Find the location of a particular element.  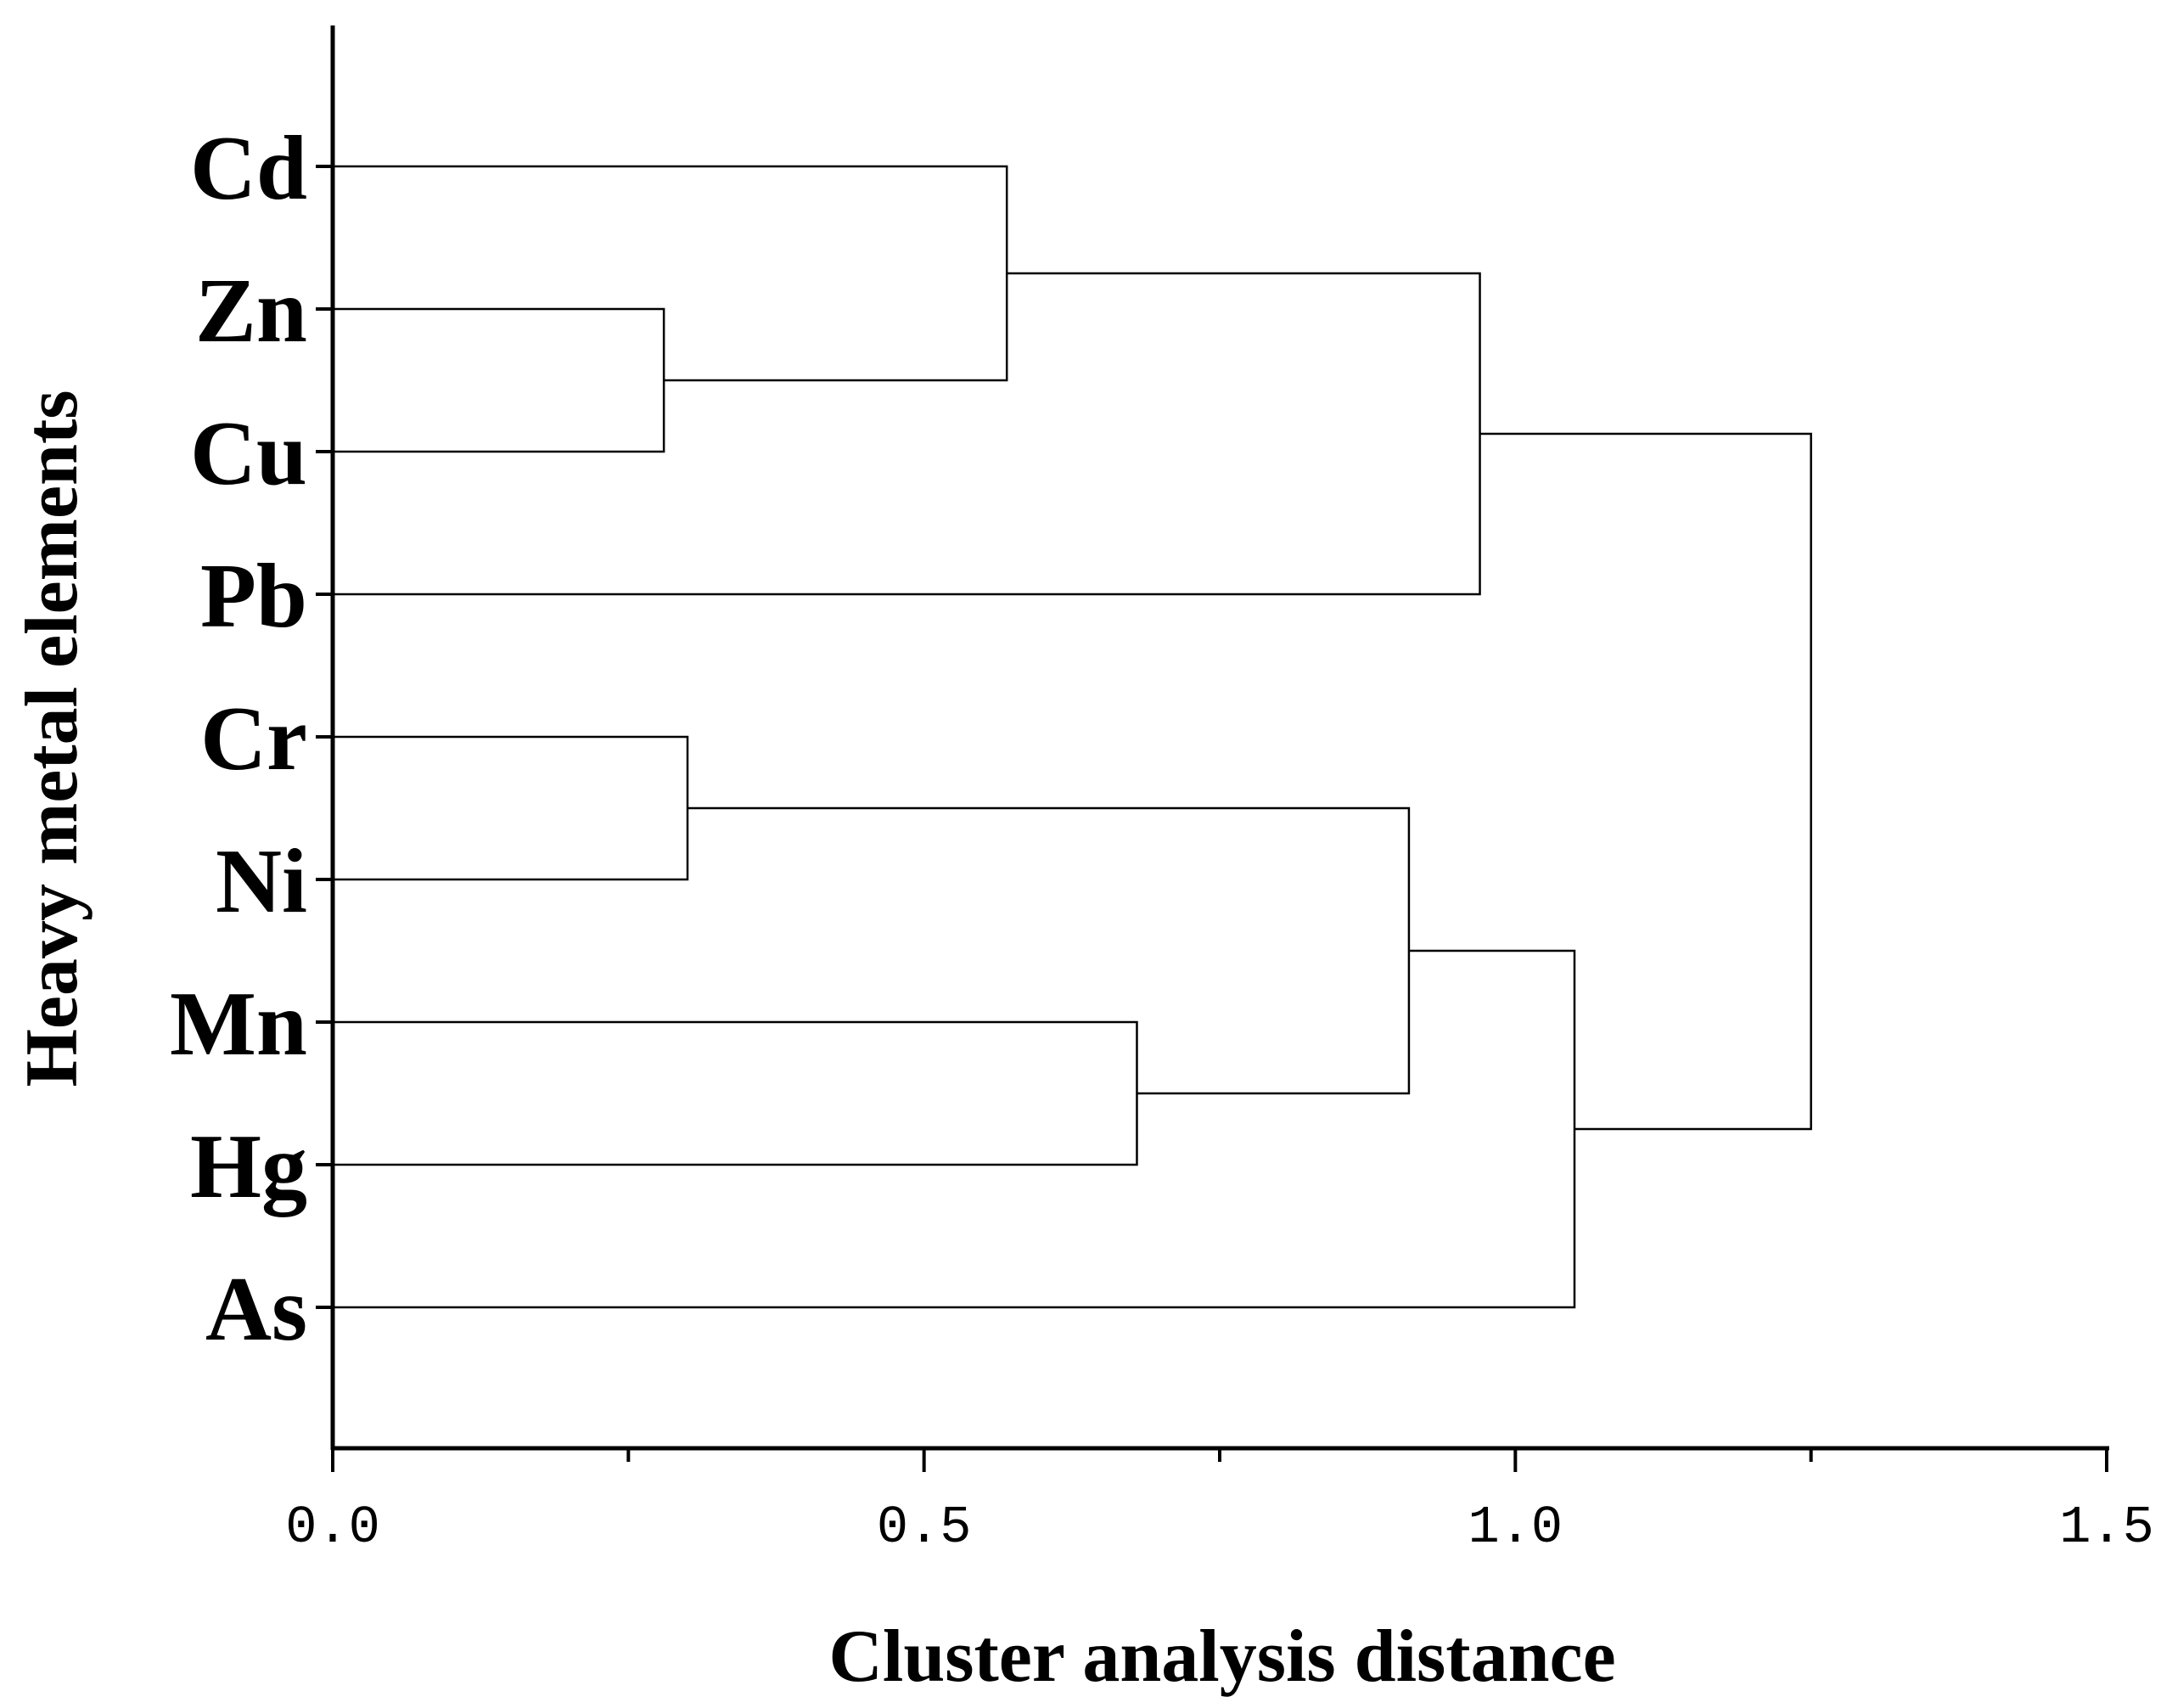

x-tick-label: 1.0 is located at coordinates (1515, 1527).